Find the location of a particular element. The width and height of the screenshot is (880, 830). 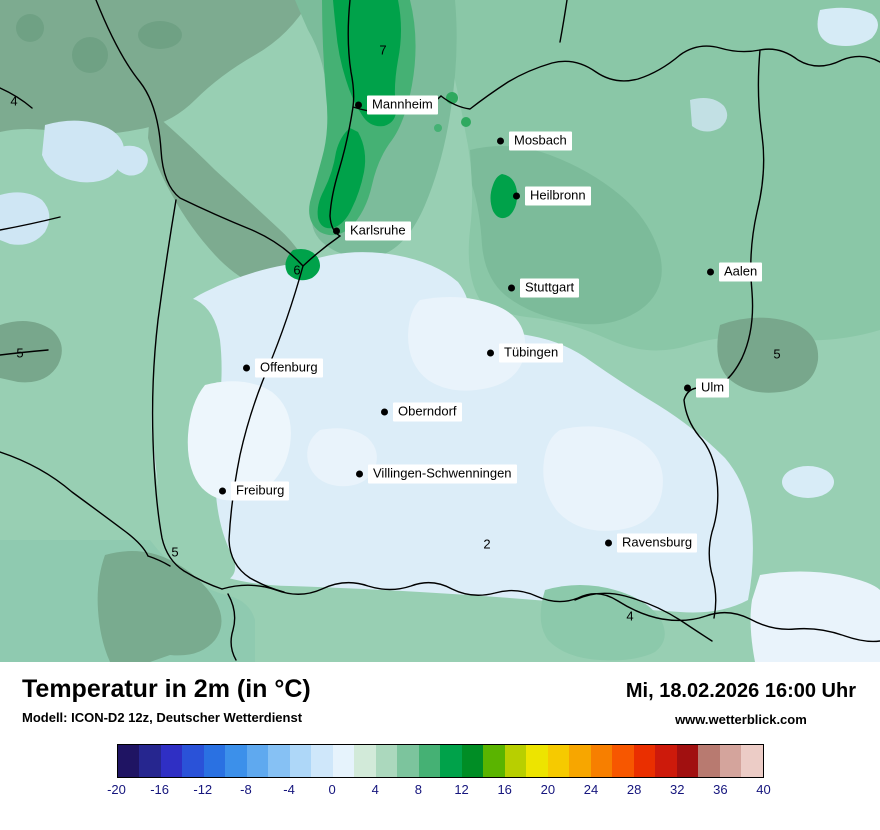

city-marker: Ulm is located at coordinates (707, 388).